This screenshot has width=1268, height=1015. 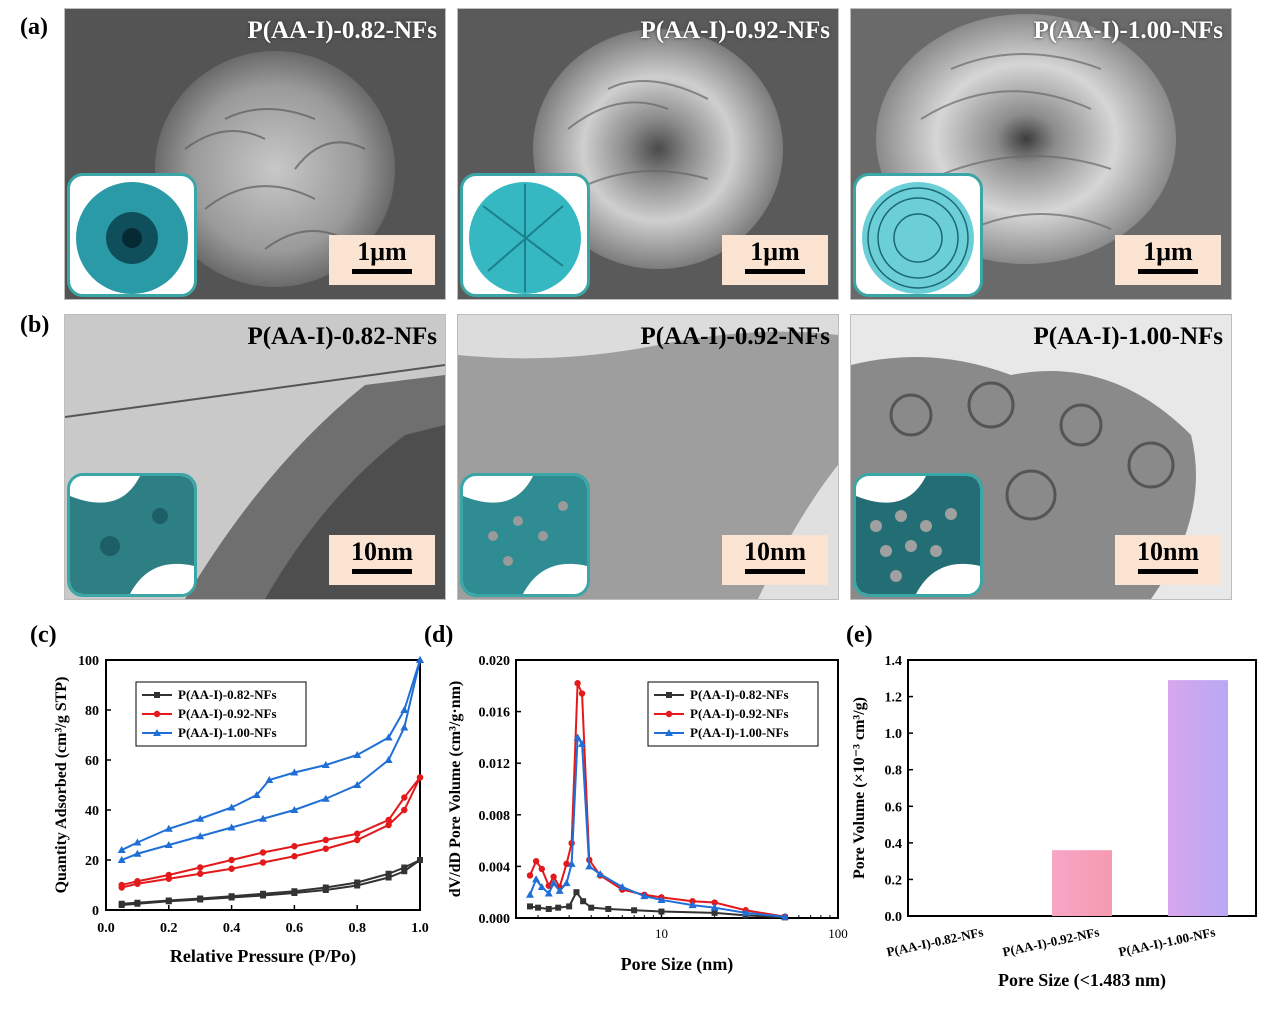 I want to click on x-tick-label: 0.6, so click(x=295, y=928).